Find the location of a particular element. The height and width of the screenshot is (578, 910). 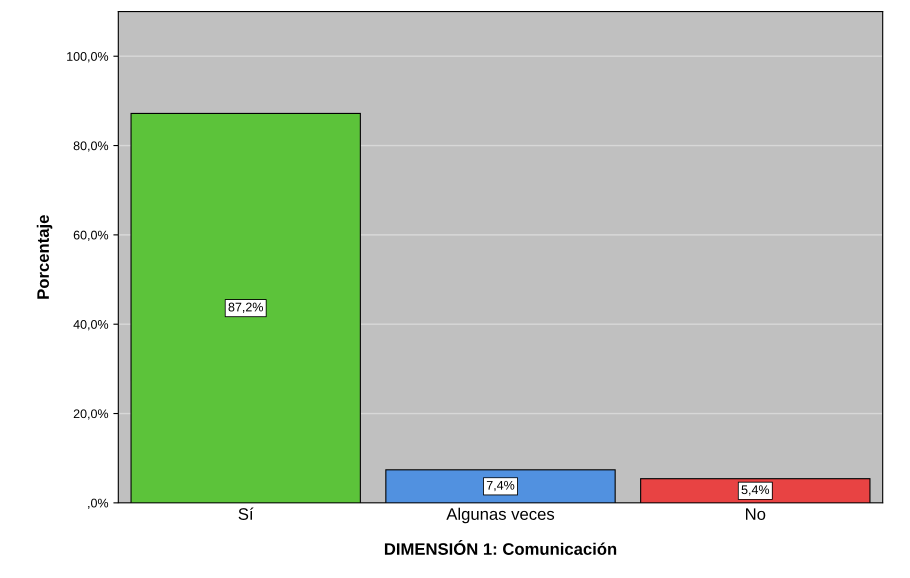

x-tick-label: Sí is located at coordinates (246, 514).